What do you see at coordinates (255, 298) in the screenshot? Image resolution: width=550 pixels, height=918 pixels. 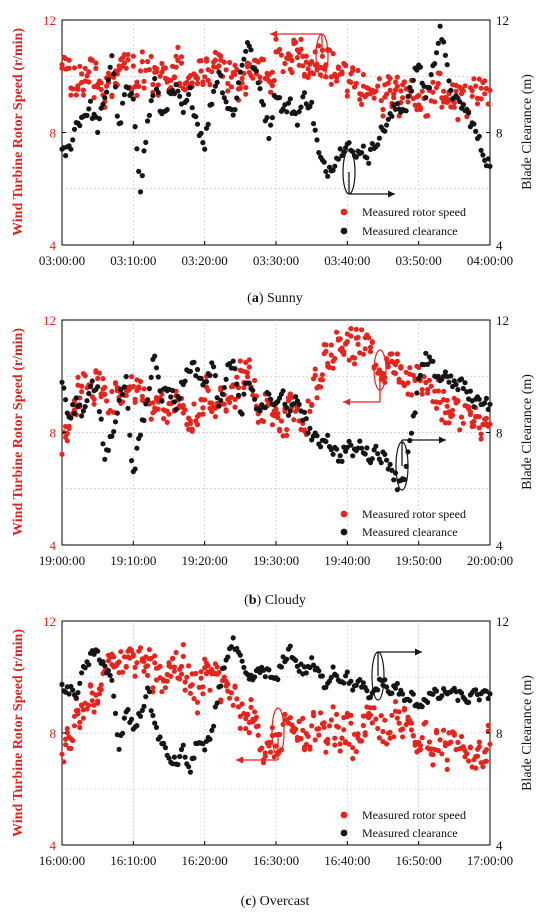 I see `caption-label: a` at bounding box center [255, 298].